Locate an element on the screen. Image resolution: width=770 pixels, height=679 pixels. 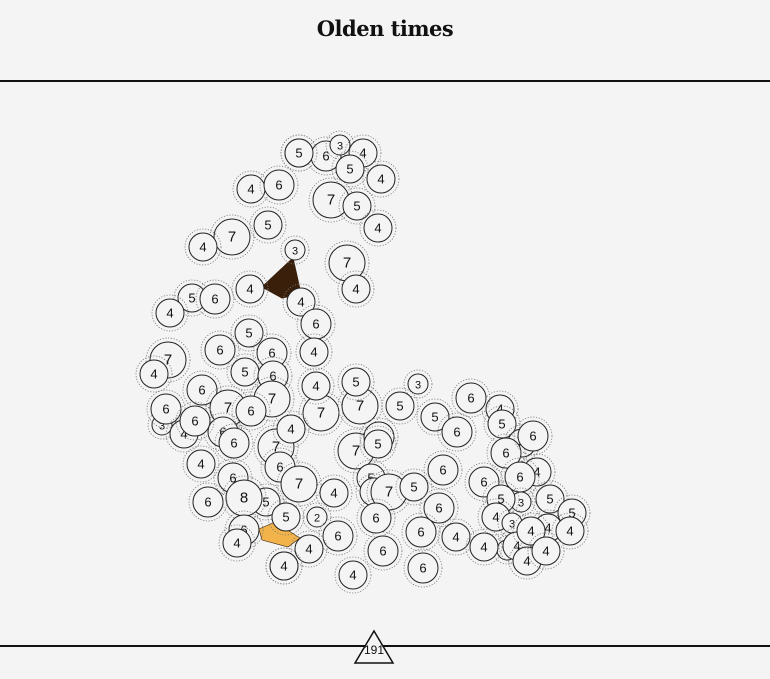
node-91: 4 is located at coordinates (484, 547).